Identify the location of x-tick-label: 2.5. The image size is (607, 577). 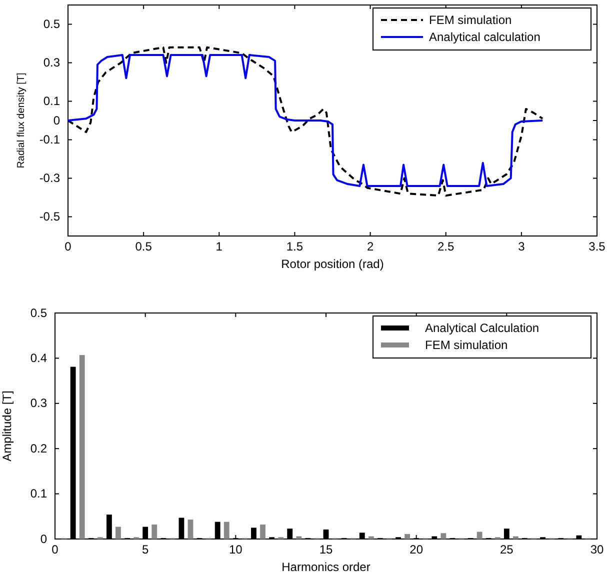
(446, 247).